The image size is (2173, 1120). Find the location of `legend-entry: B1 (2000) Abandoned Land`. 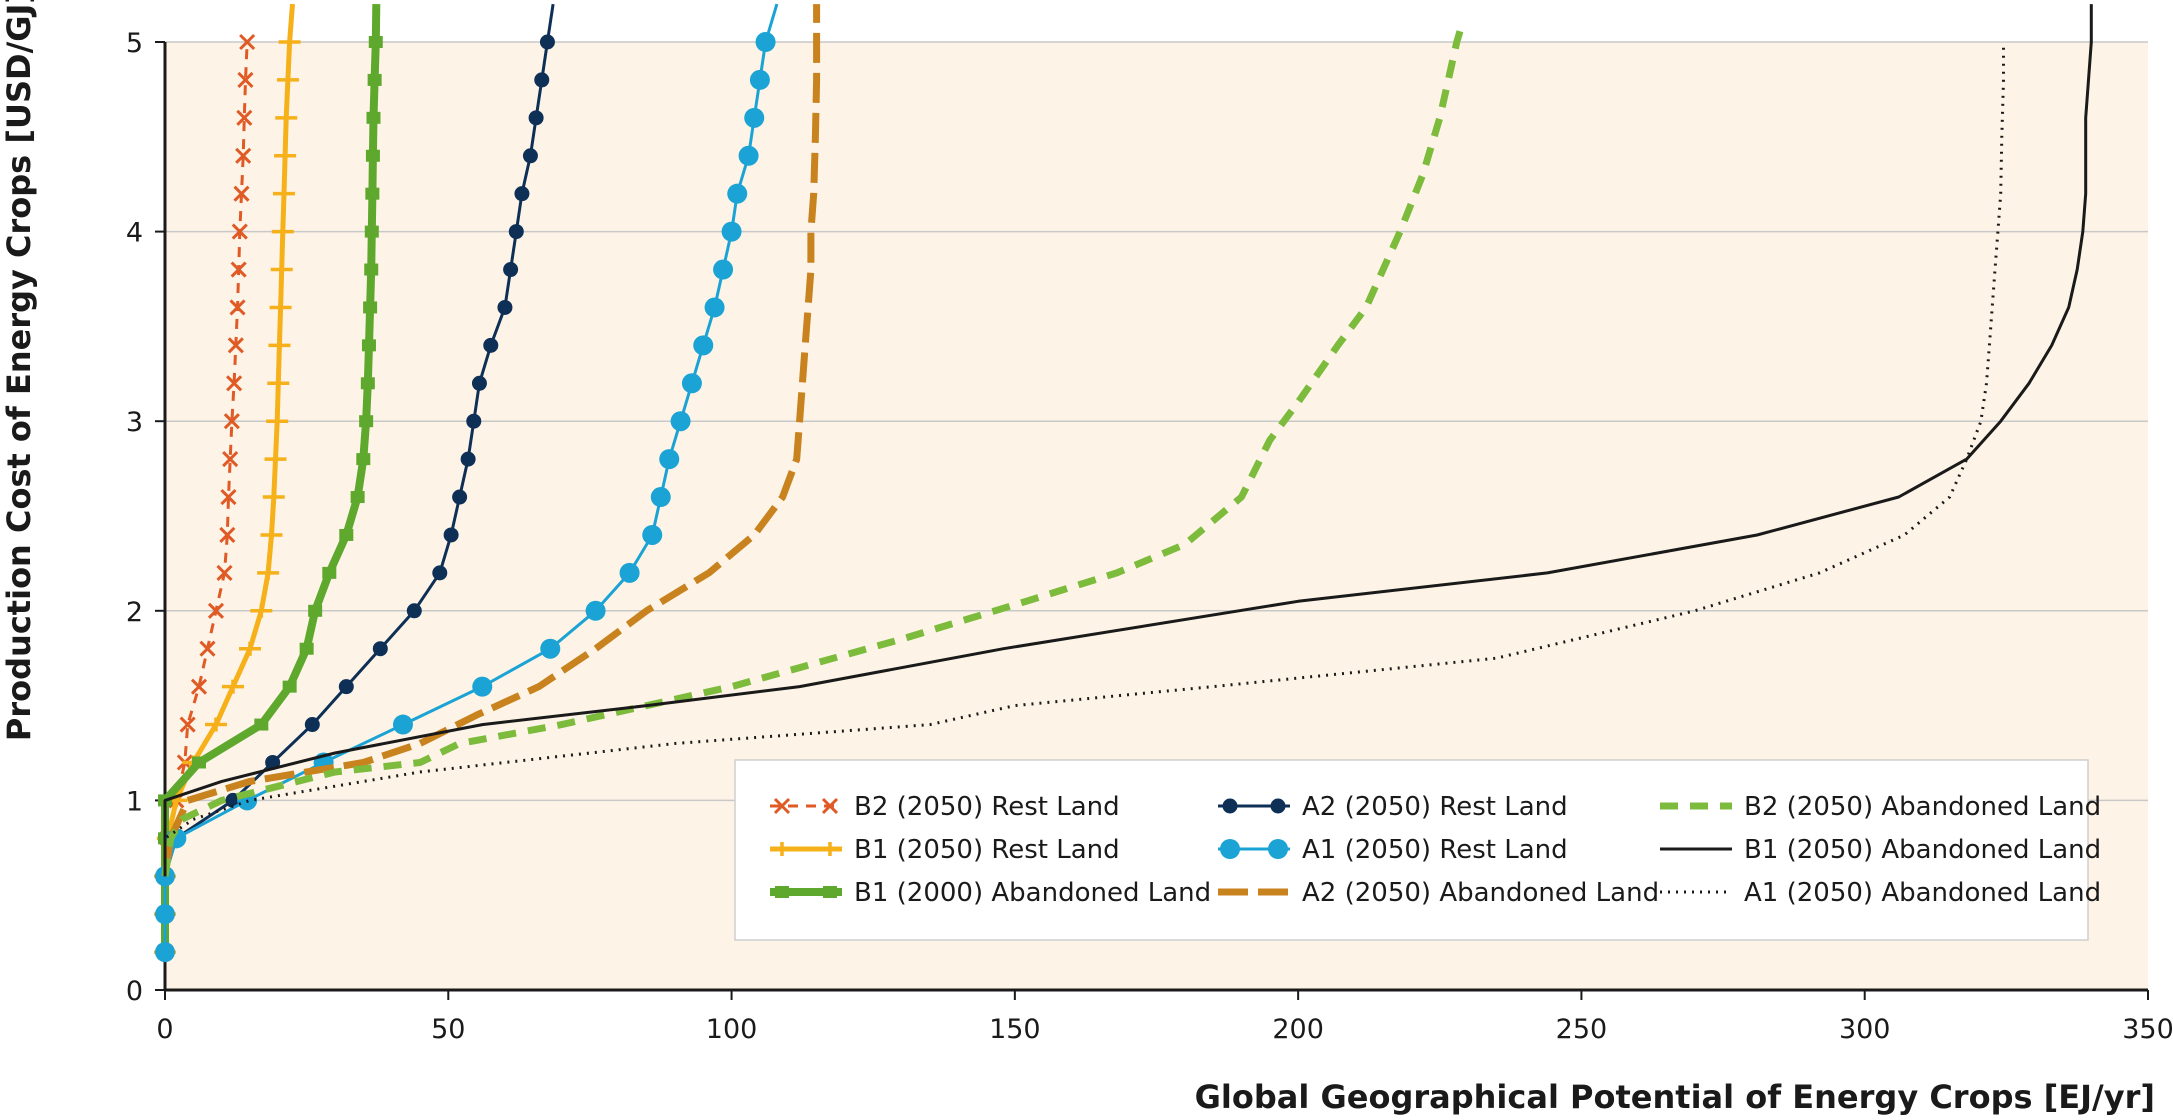

legend-entry: B1 (2000) Abandoned Land is located at coordinates (990, 893).